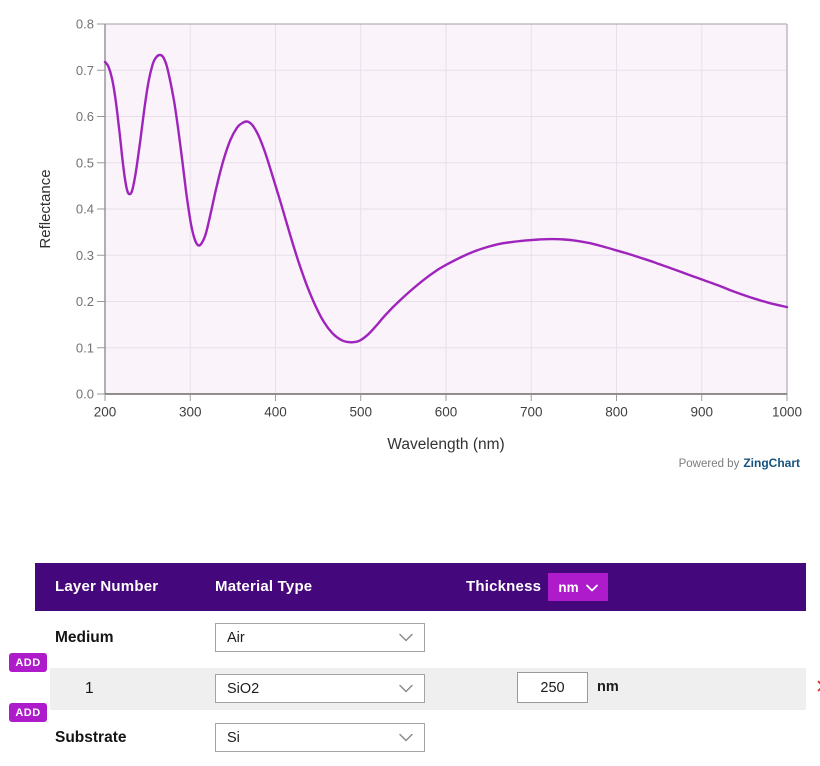  Describe the element at coordinates (89, 688) in the screenshot. I see `row-label-layer-1: 1` at that location.